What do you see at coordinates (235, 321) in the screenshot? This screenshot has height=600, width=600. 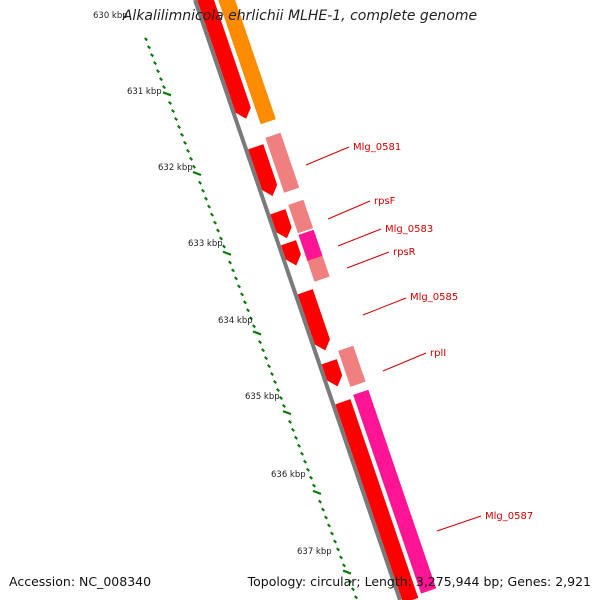 I see `ruler-label: 634 kbp` at bounding box center [235, 321].